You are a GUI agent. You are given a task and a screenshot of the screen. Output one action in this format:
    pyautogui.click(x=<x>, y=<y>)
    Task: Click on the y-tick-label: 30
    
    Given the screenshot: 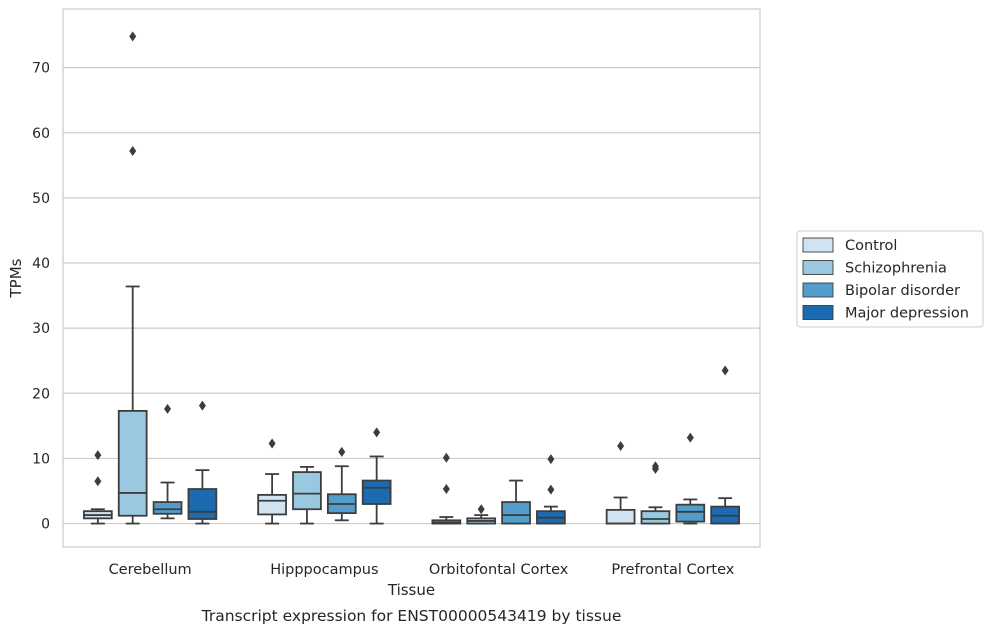 What is the action you would take?
    pyautogui.click(x=41, y=329)
    